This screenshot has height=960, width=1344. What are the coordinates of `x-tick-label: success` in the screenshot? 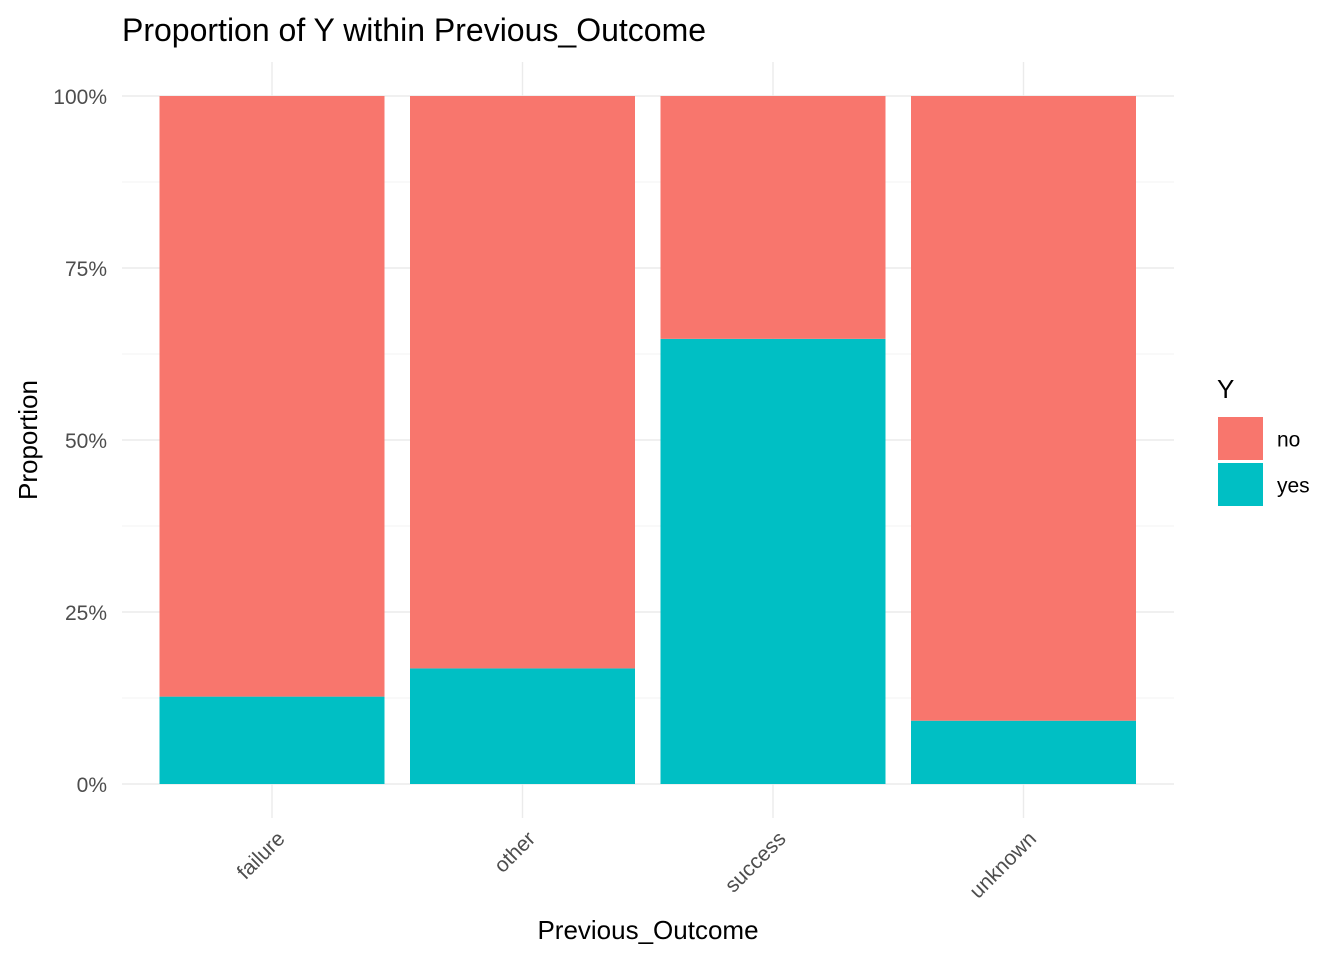 It's located at (756, 862).